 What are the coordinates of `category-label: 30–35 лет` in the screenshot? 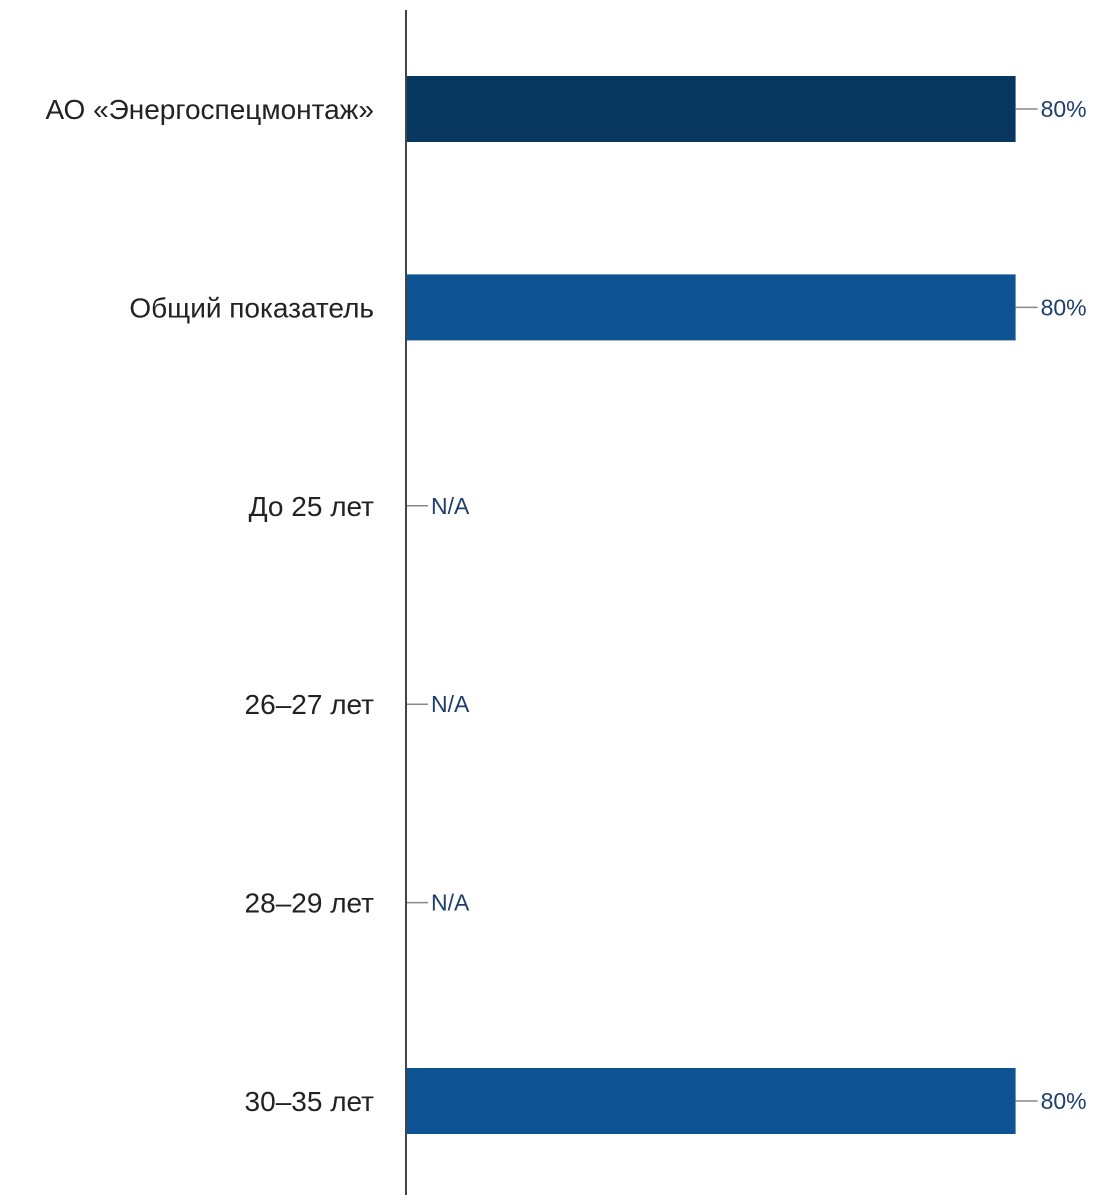 It's located at (310, 1101).